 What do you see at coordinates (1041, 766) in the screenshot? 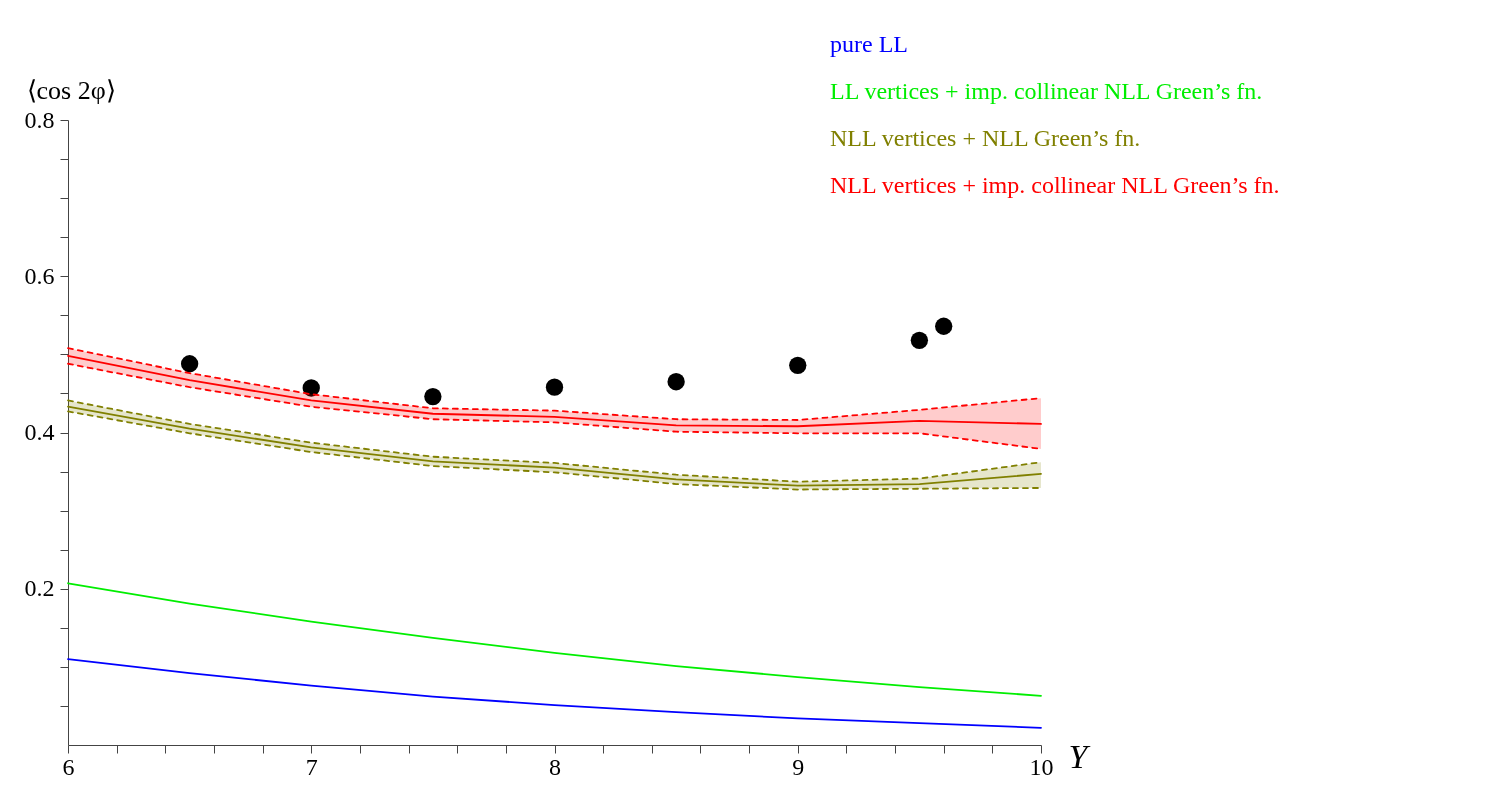
I see `x-tick-label: 10` at bounding box center [1041, 766].